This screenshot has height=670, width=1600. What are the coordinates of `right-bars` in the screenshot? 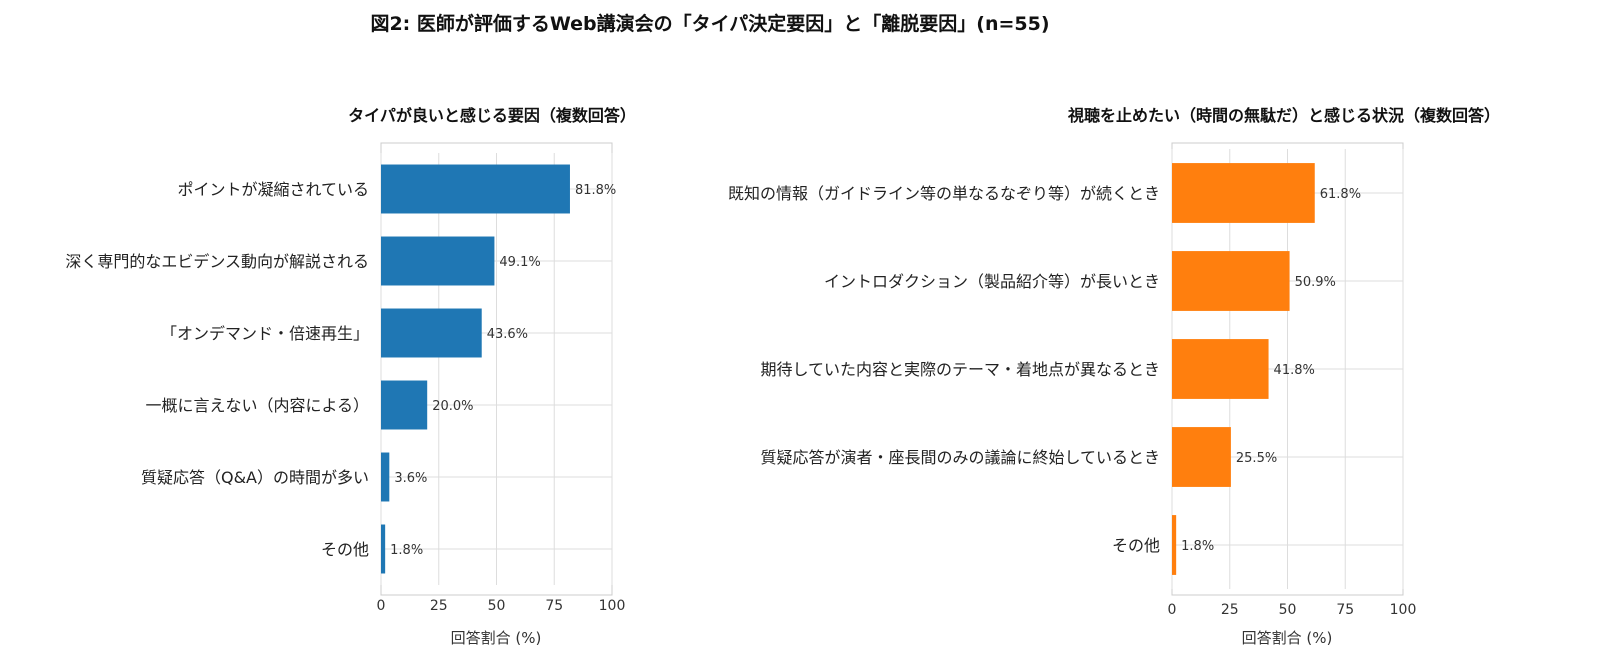 It's located at (1243, 369).